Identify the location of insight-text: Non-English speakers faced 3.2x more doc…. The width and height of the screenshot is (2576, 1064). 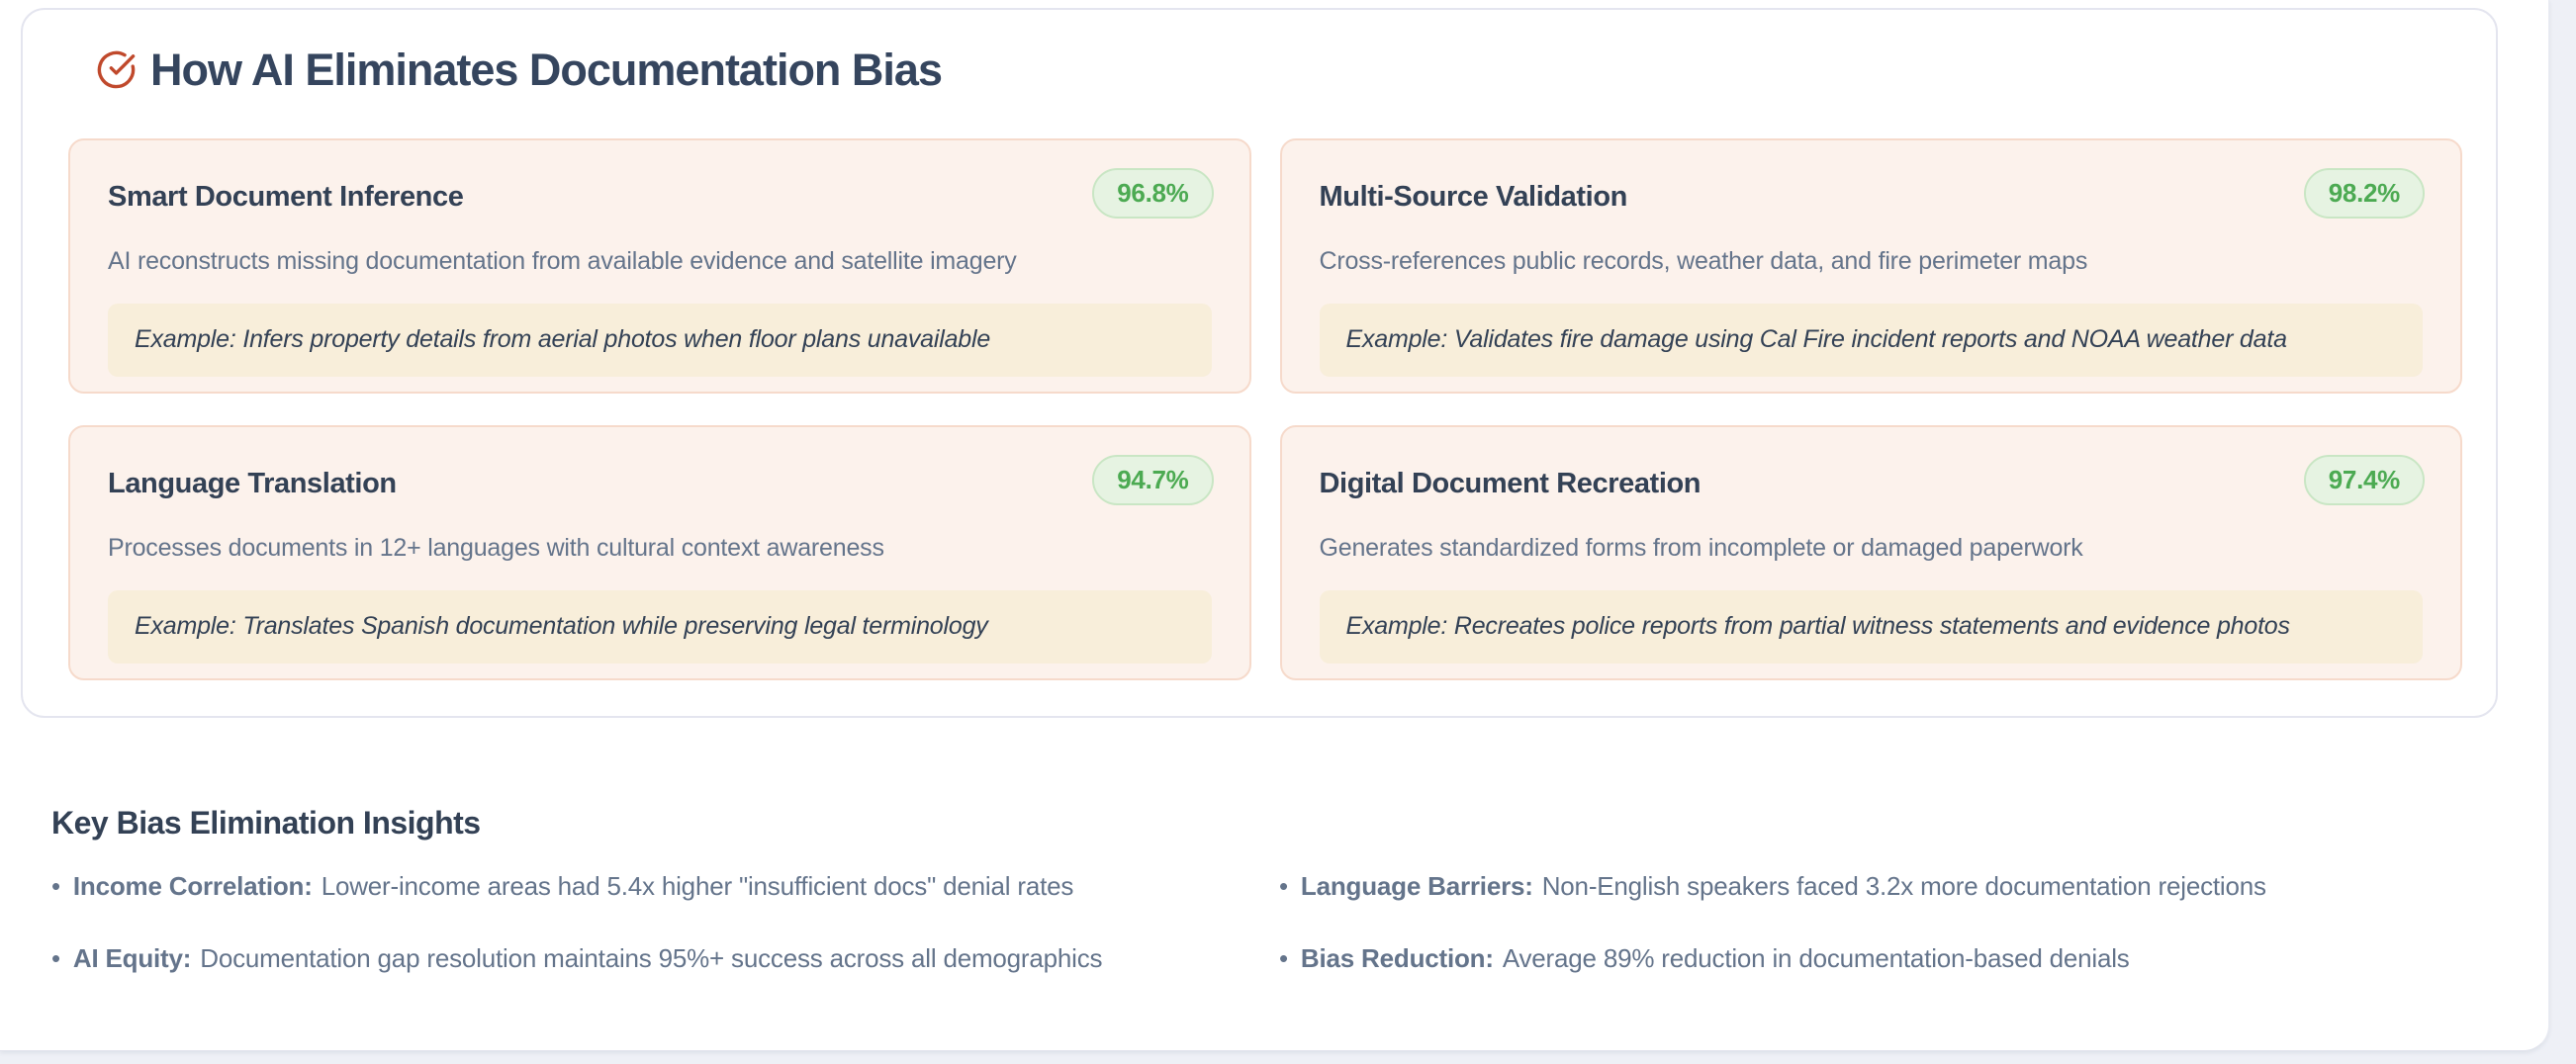
(1904, 886).